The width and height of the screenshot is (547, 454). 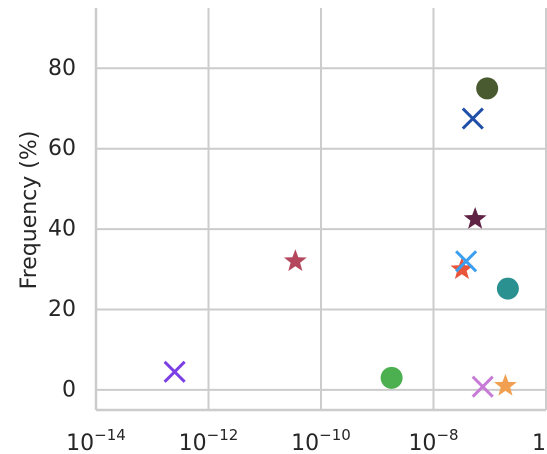 What do you see at coordinates (62, 68) in the screenshot?
I see `y-tick-label: 80` at bounding box center [62, 68].